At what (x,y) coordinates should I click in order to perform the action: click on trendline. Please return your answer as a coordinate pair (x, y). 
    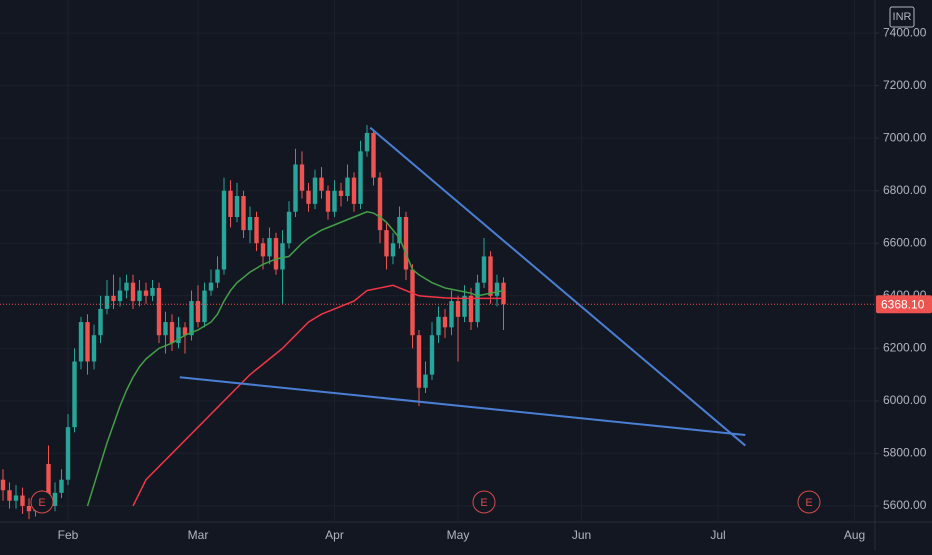
    Looking at the image, I should click on (462, 406).